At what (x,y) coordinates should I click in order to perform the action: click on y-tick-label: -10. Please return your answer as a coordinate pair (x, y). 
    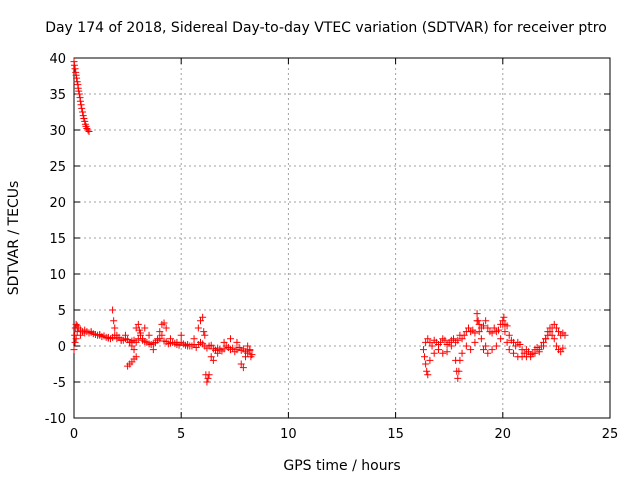
    Looking at the image, I should click on (55, 419).